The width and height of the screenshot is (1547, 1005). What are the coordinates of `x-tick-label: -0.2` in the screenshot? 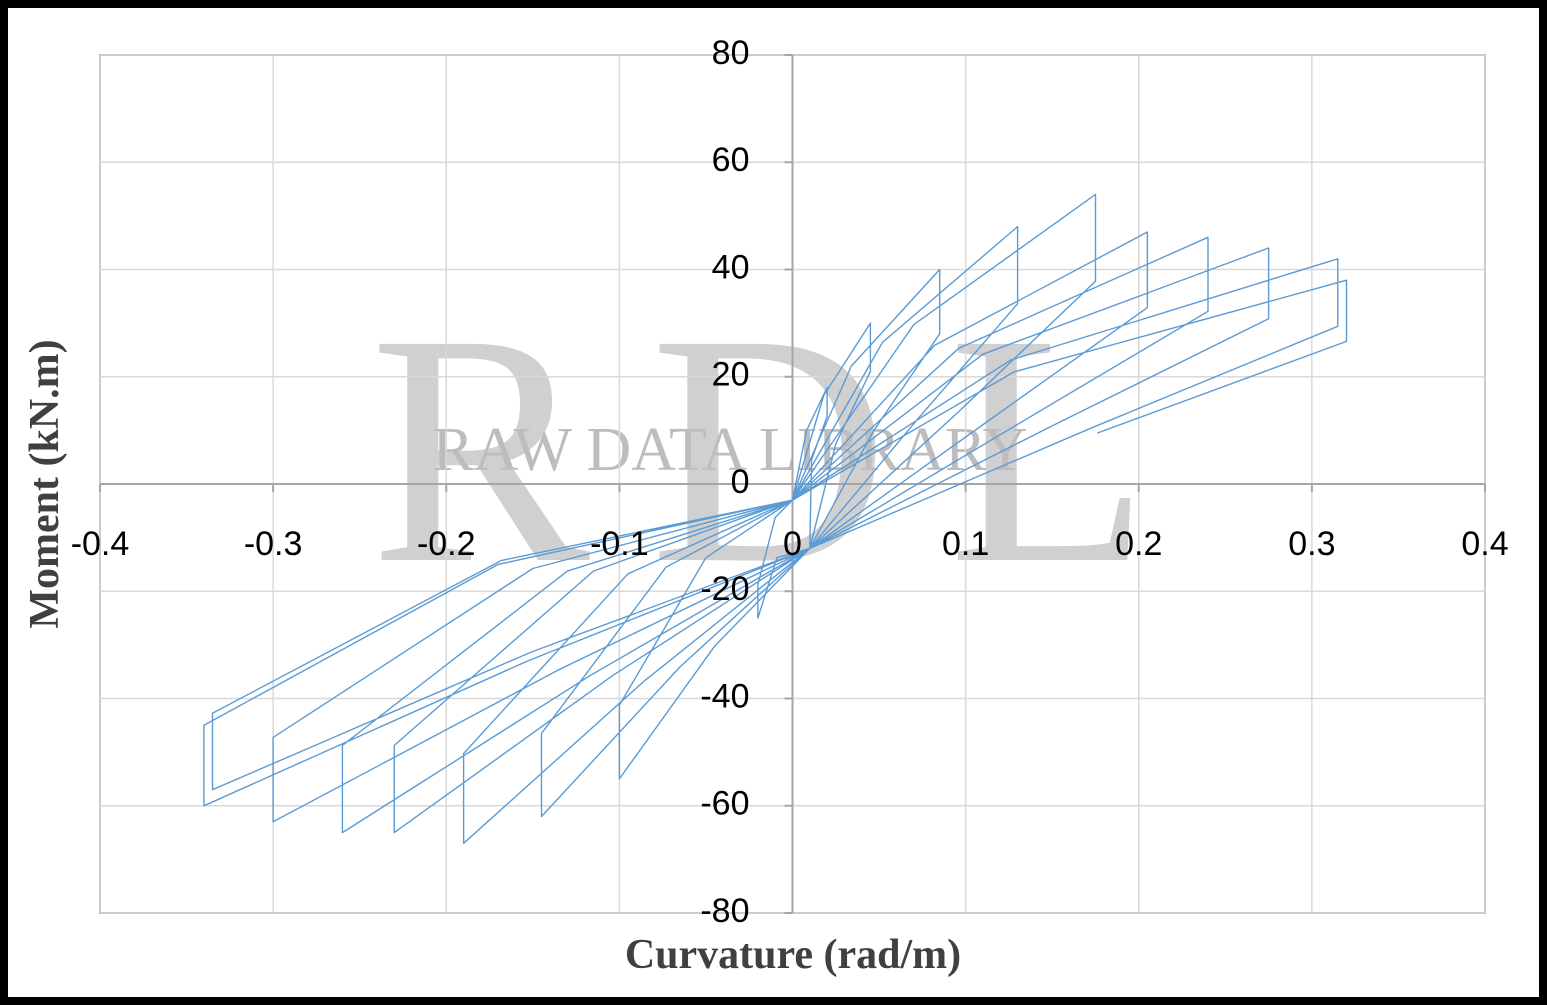 It's located at (446, 544).